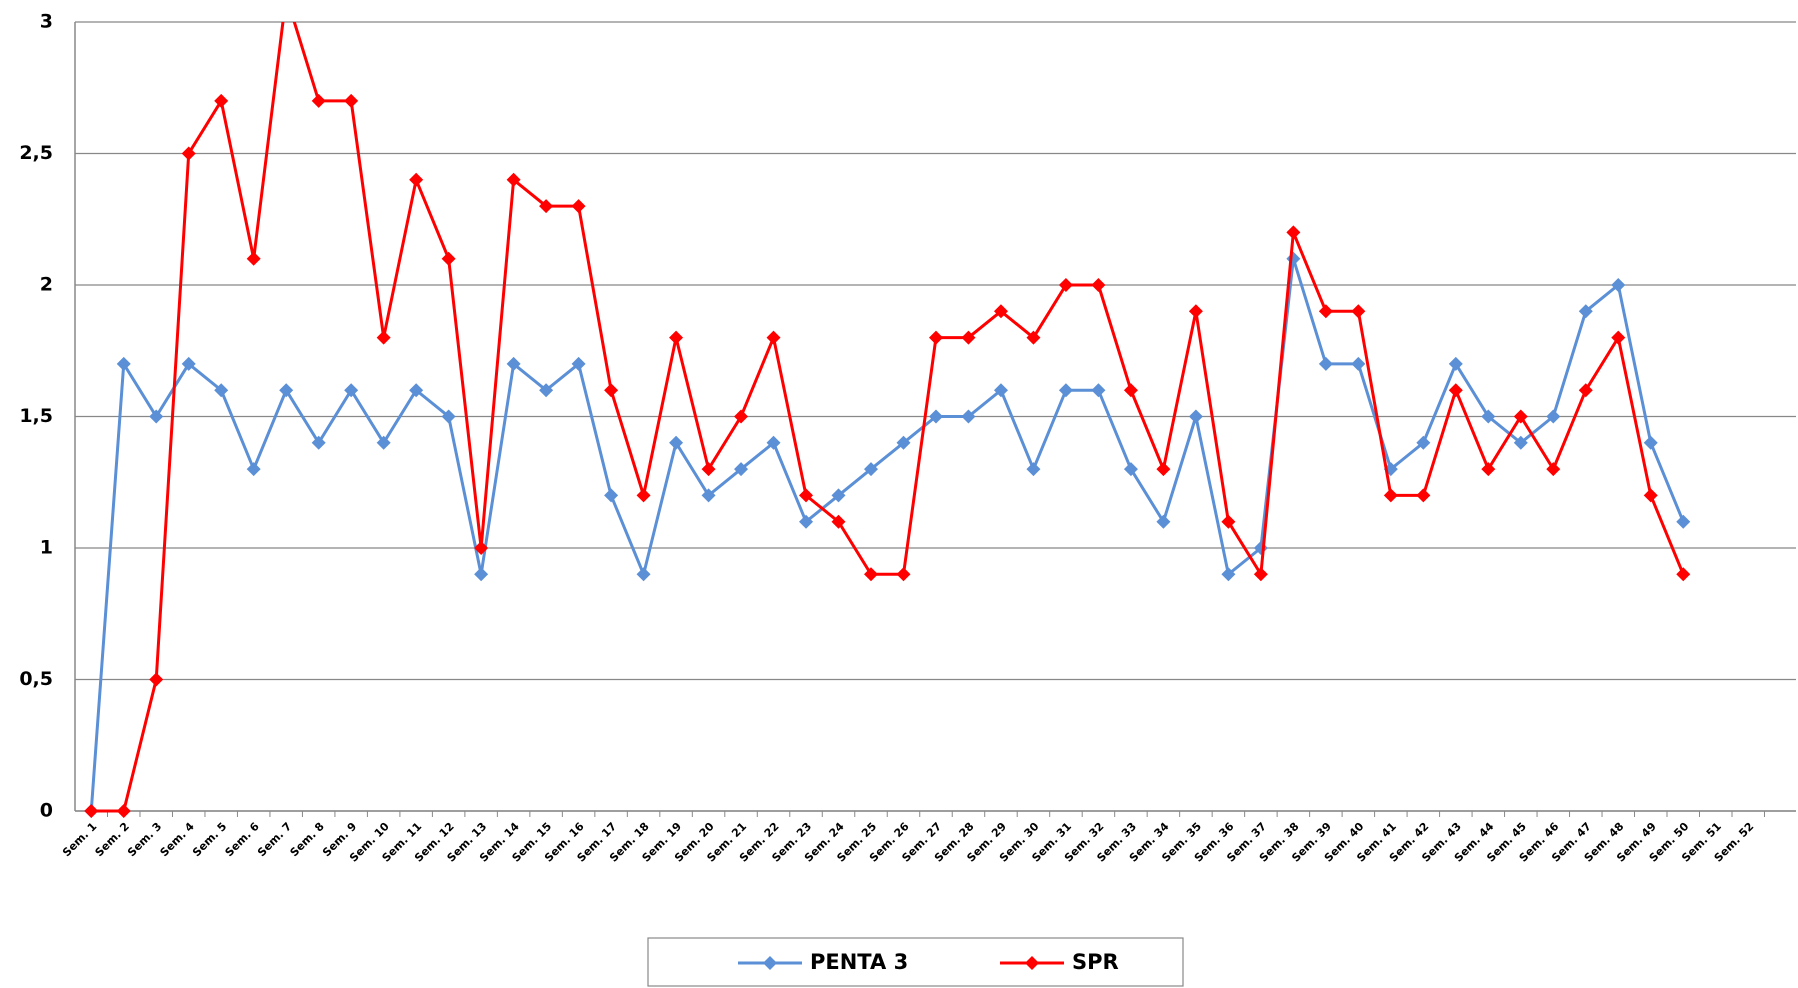 The width and height of the screenshot is (1798, 988). What do you see at coordinates (46, 548) in the screenshot?
I see `y-tick-label: 1` at bounding box center [46, 548].